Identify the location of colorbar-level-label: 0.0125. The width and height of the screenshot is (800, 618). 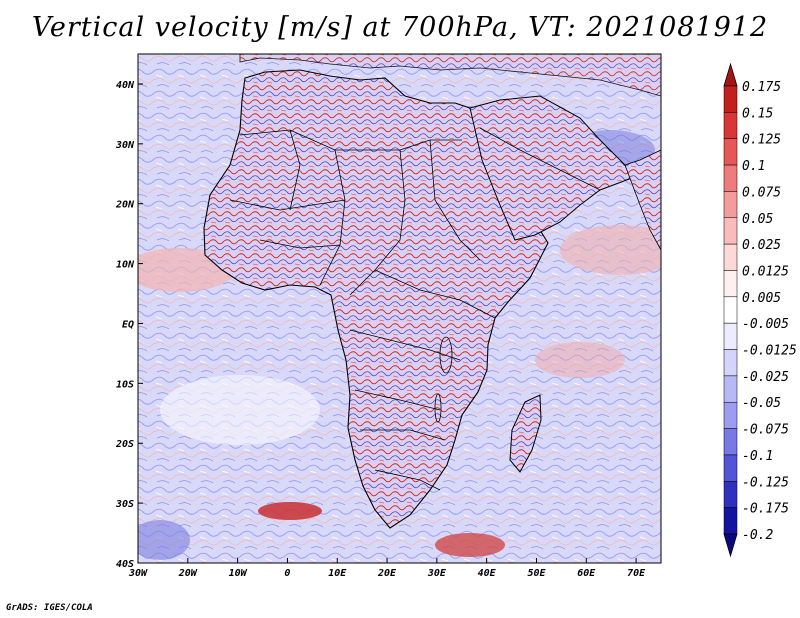
(765, 271).